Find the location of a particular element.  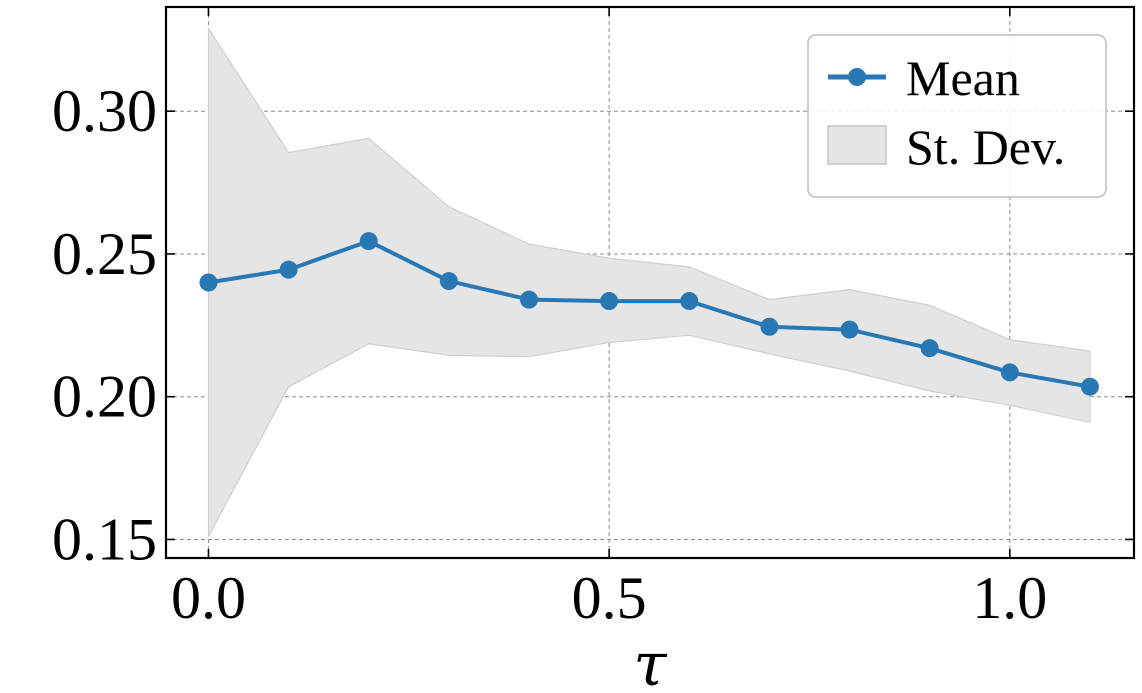

x-tick-label: 0.5 is located at coordinates (609, 598).